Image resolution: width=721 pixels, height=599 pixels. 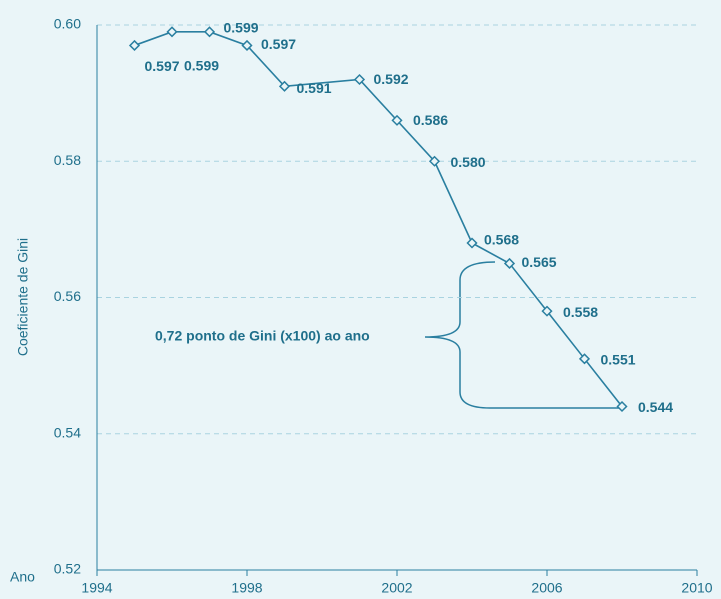 What do you see at coordinates (655, 407) in the screenshot?
I see `data-label: 0.544` at bounding box center [655, 407].